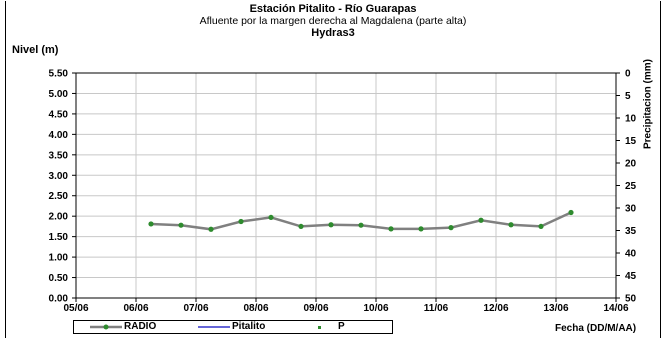  What do you see at coordinates (106, 327) in the screenshot?
I see `legend-radio-swatch` at bounding box center [106, 327].